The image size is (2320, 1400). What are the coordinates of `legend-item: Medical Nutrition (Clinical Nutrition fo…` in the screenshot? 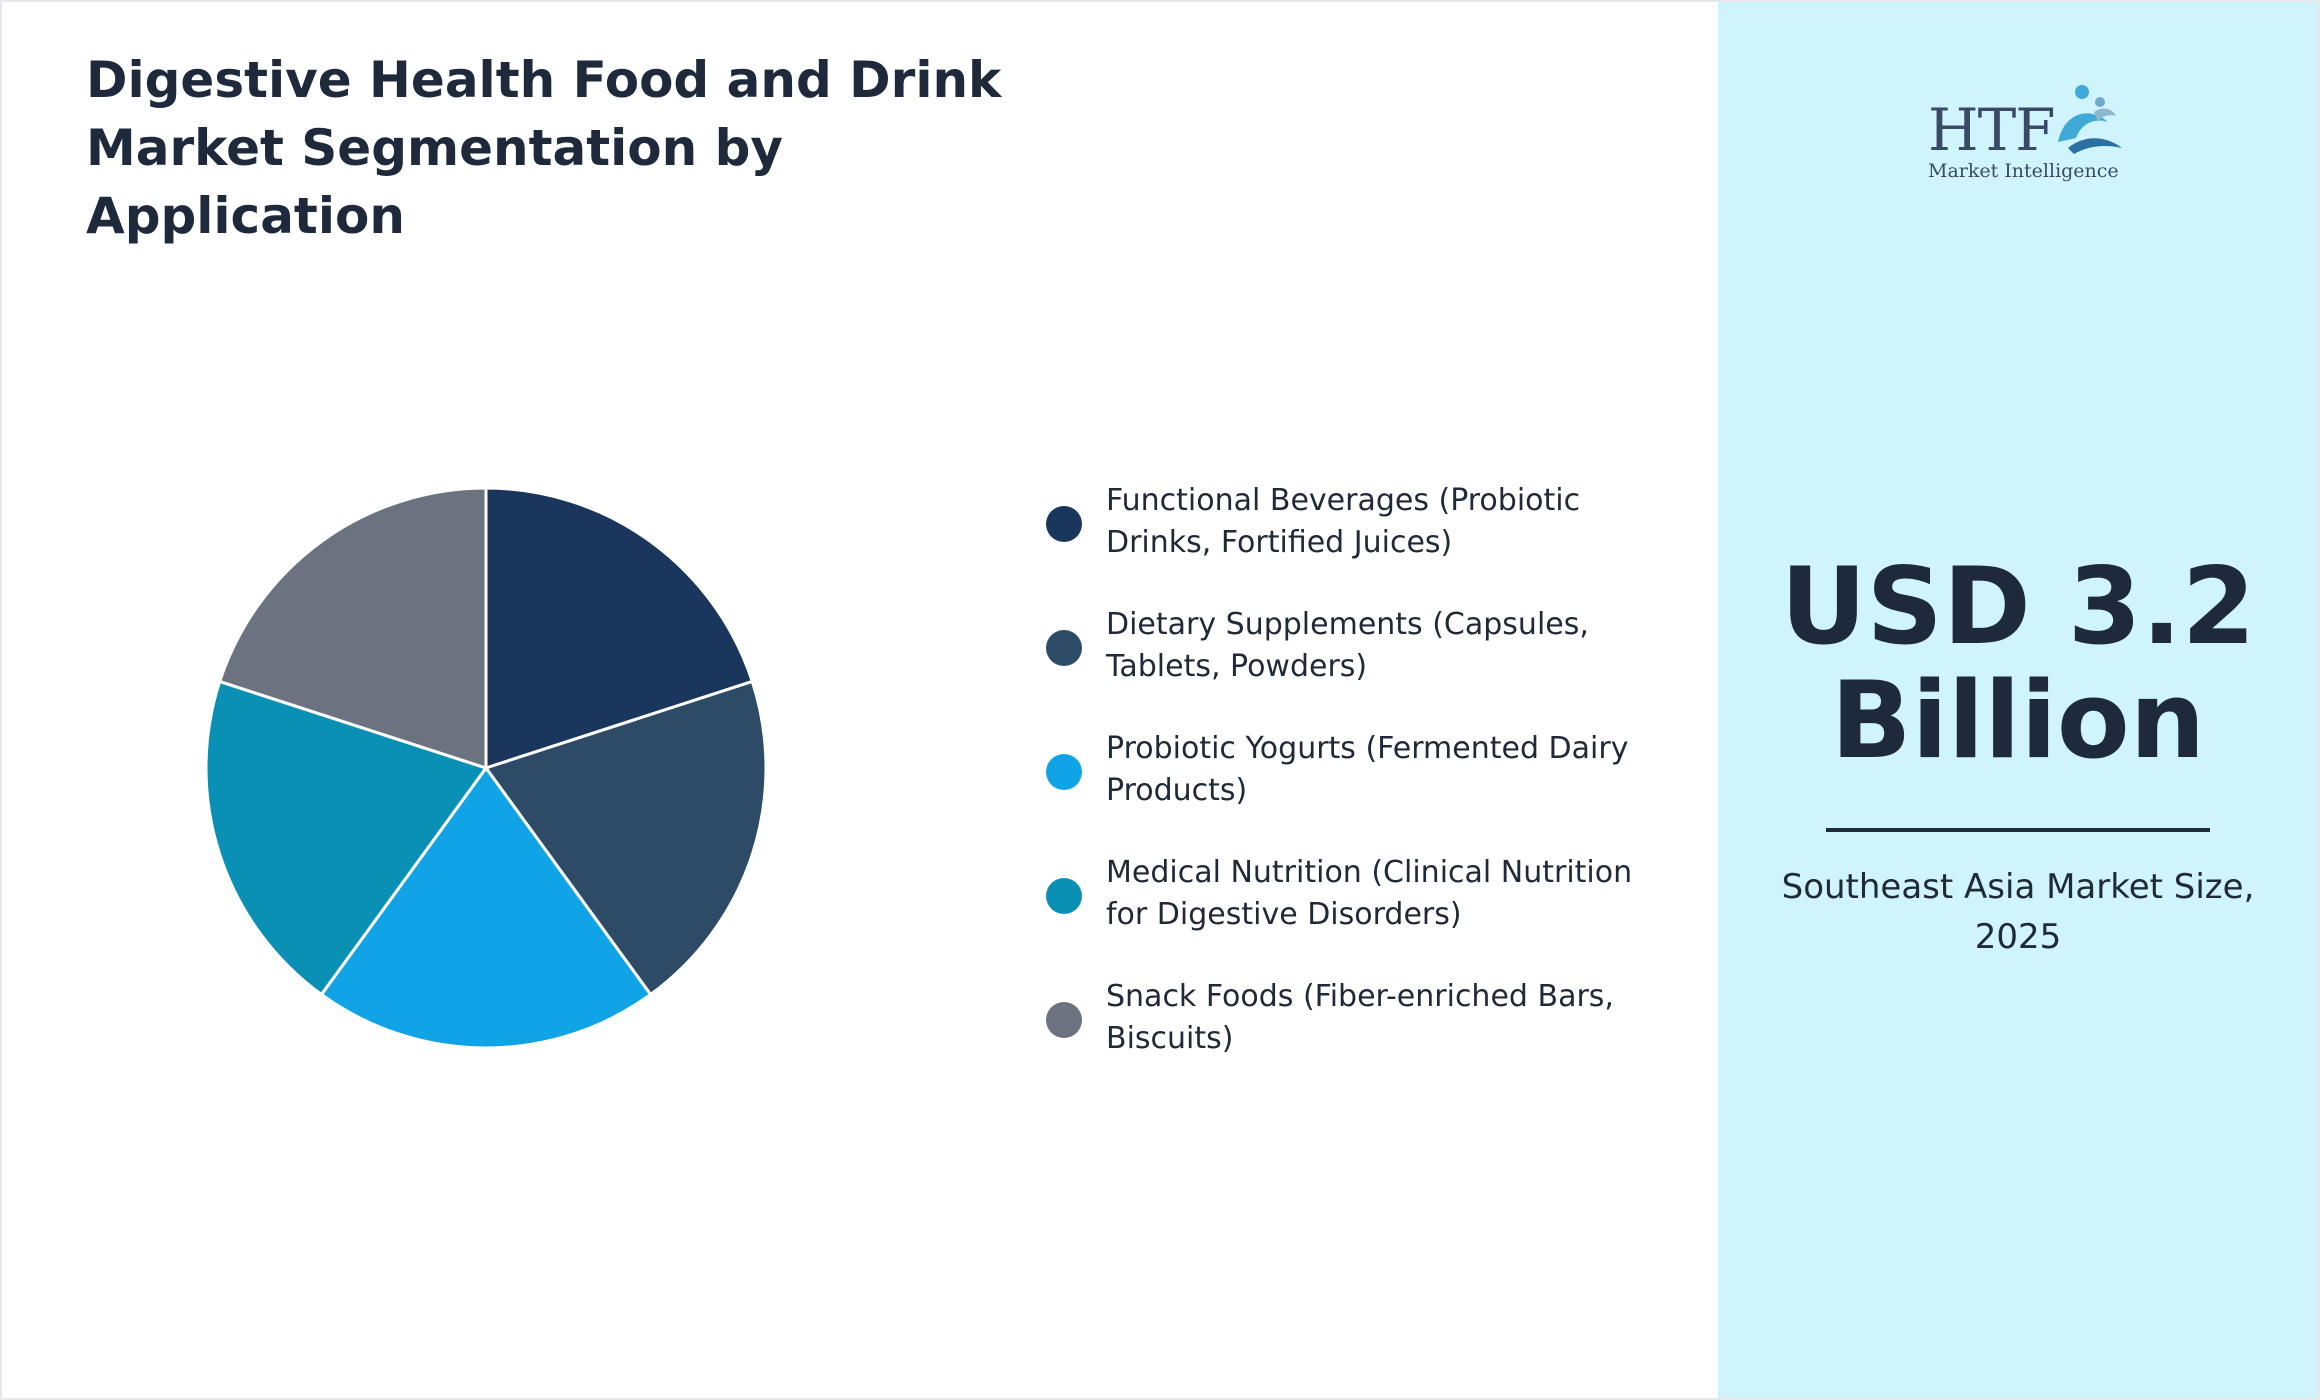 It's located at (1362, 914).